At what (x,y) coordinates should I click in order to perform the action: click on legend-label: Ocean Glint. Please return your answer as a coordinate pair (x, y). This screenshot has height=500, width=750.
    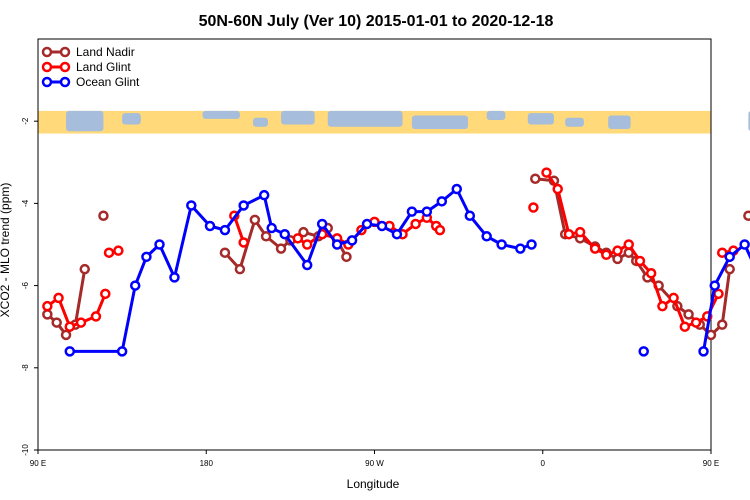
    Looking at the image, I should click on (108, 82).